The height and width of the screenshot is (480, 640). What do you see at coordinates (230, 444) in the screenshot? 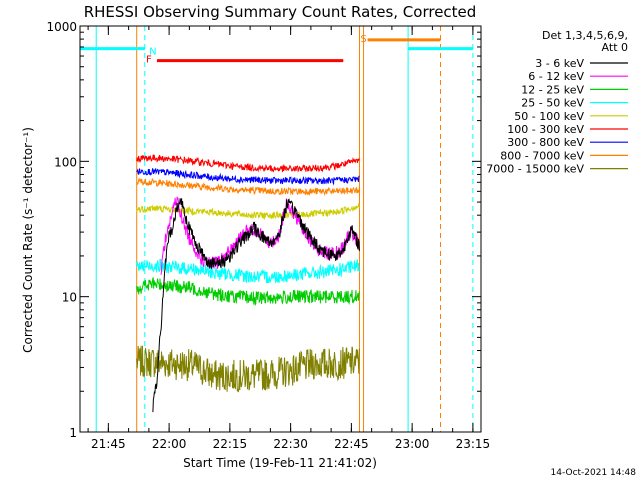
I see `x-tick-label: 22:15` at bounding box center [230, 444].